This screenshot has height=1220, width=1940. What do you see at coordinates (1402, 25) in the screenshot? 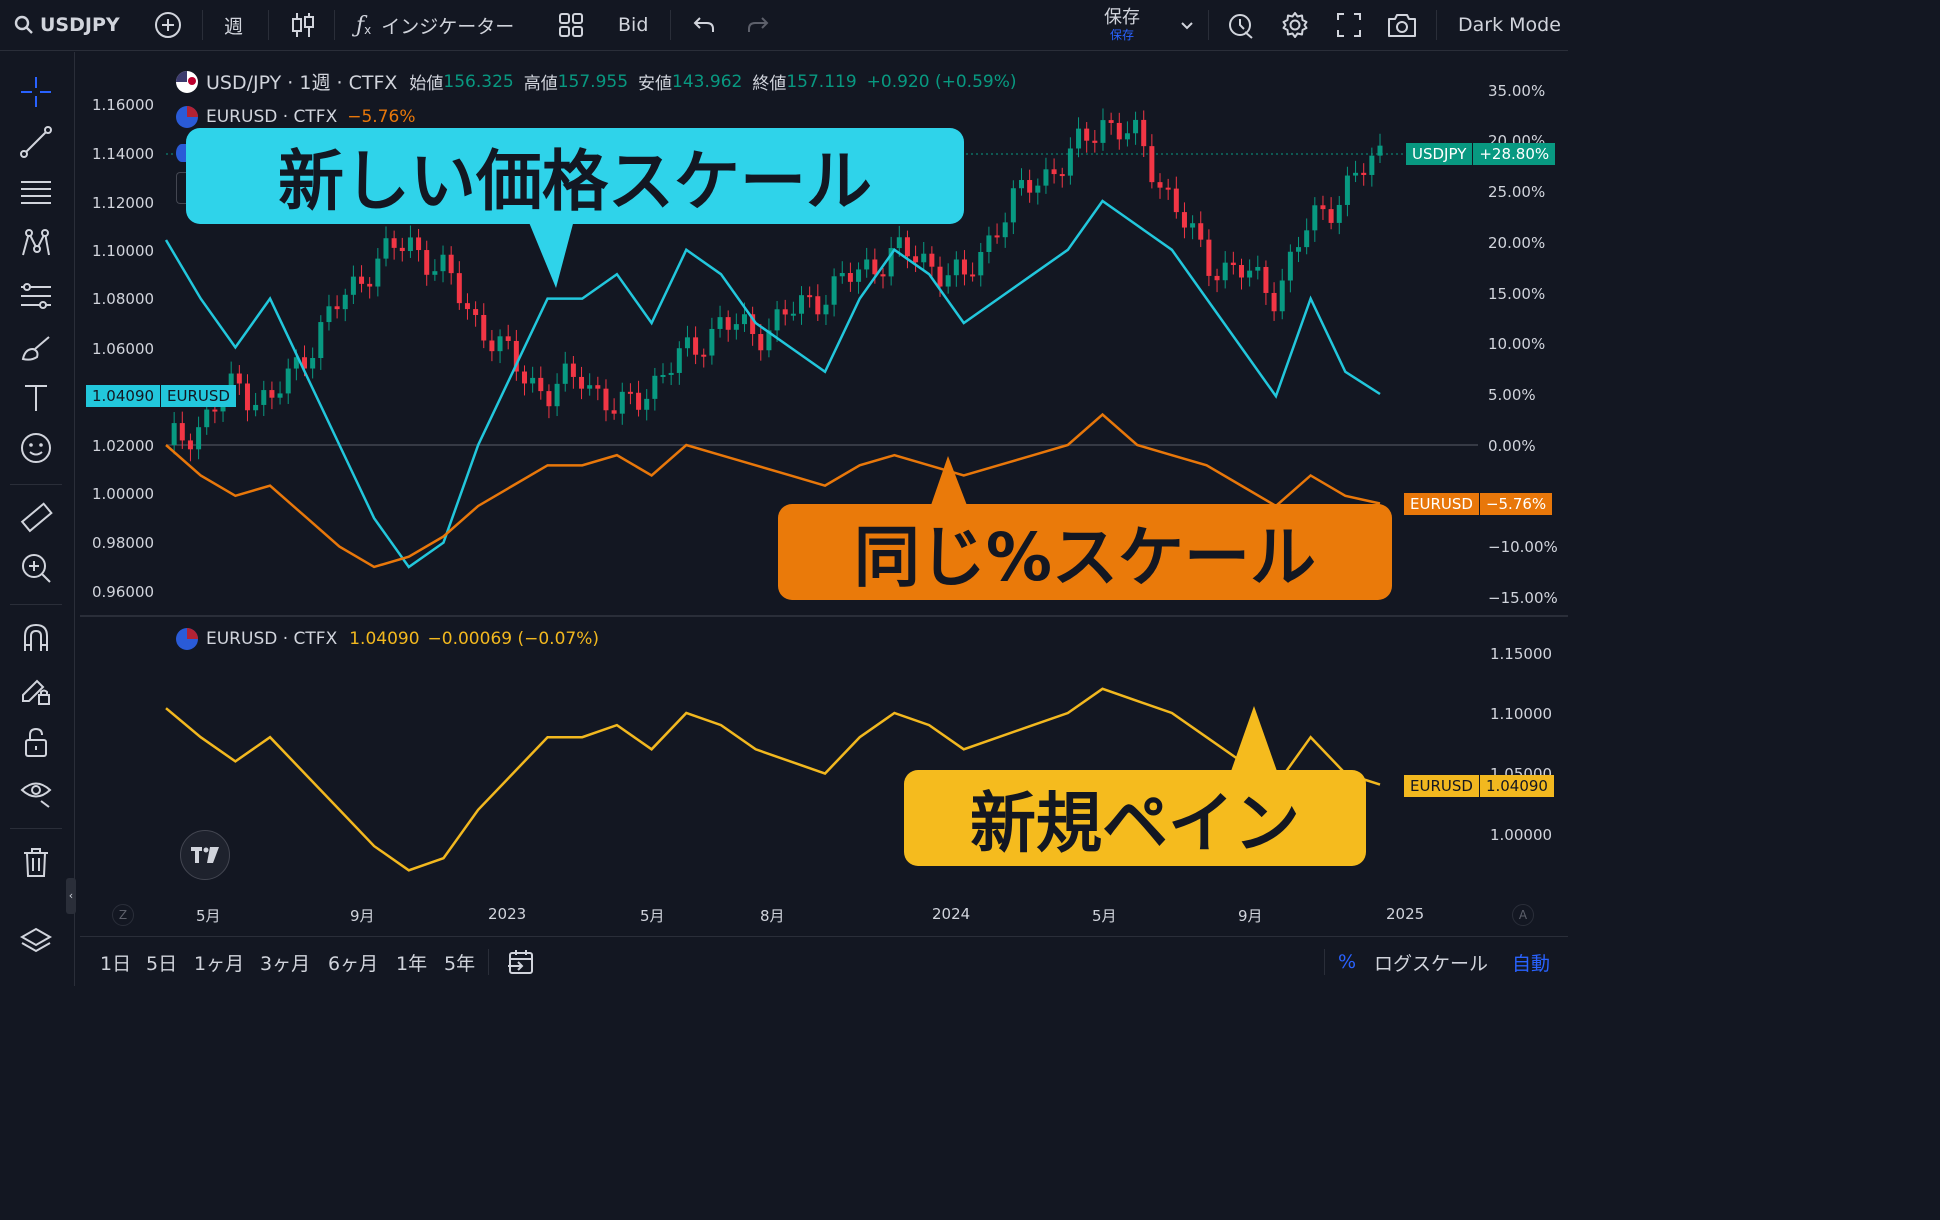
I see `screenshot-button` at bounding box center [1402, 25].